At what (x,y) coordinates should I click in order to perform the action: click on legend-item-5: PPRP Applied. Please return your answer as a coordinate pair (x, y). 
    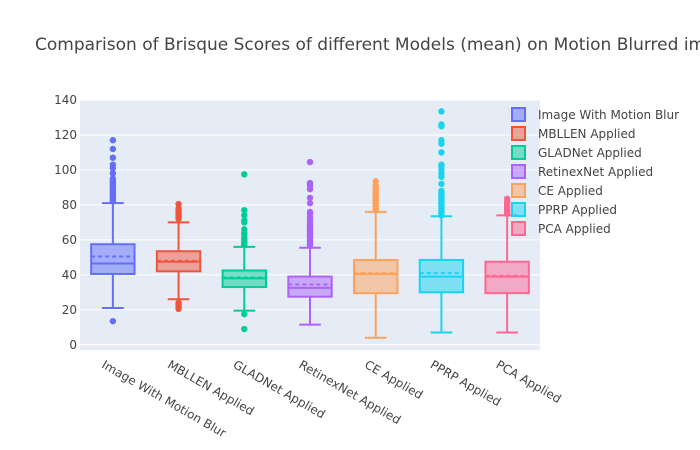
    Looking at the image, I should click on (564, 209).